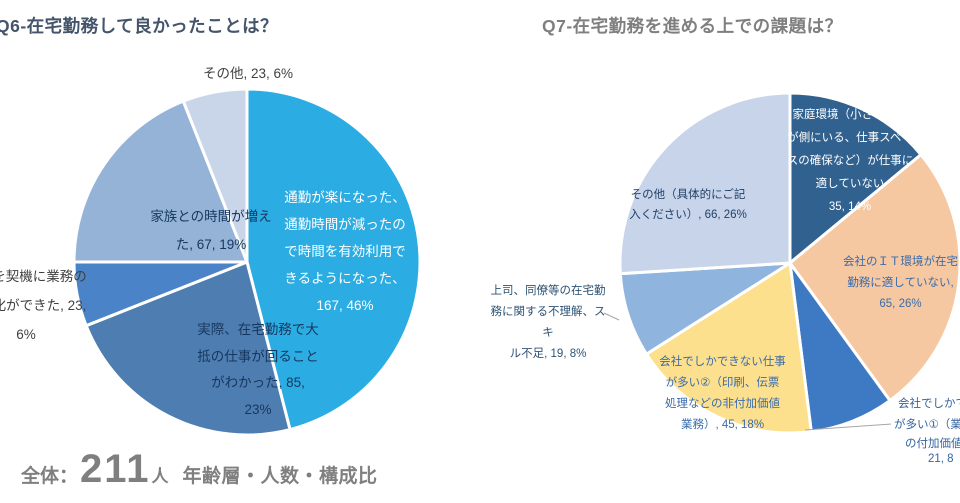 The width and height of the screenshot is (960, 503). Describe the element at coordinates (345, 305) in the screenshot. I see `label-line: 167, 46%` at that location.